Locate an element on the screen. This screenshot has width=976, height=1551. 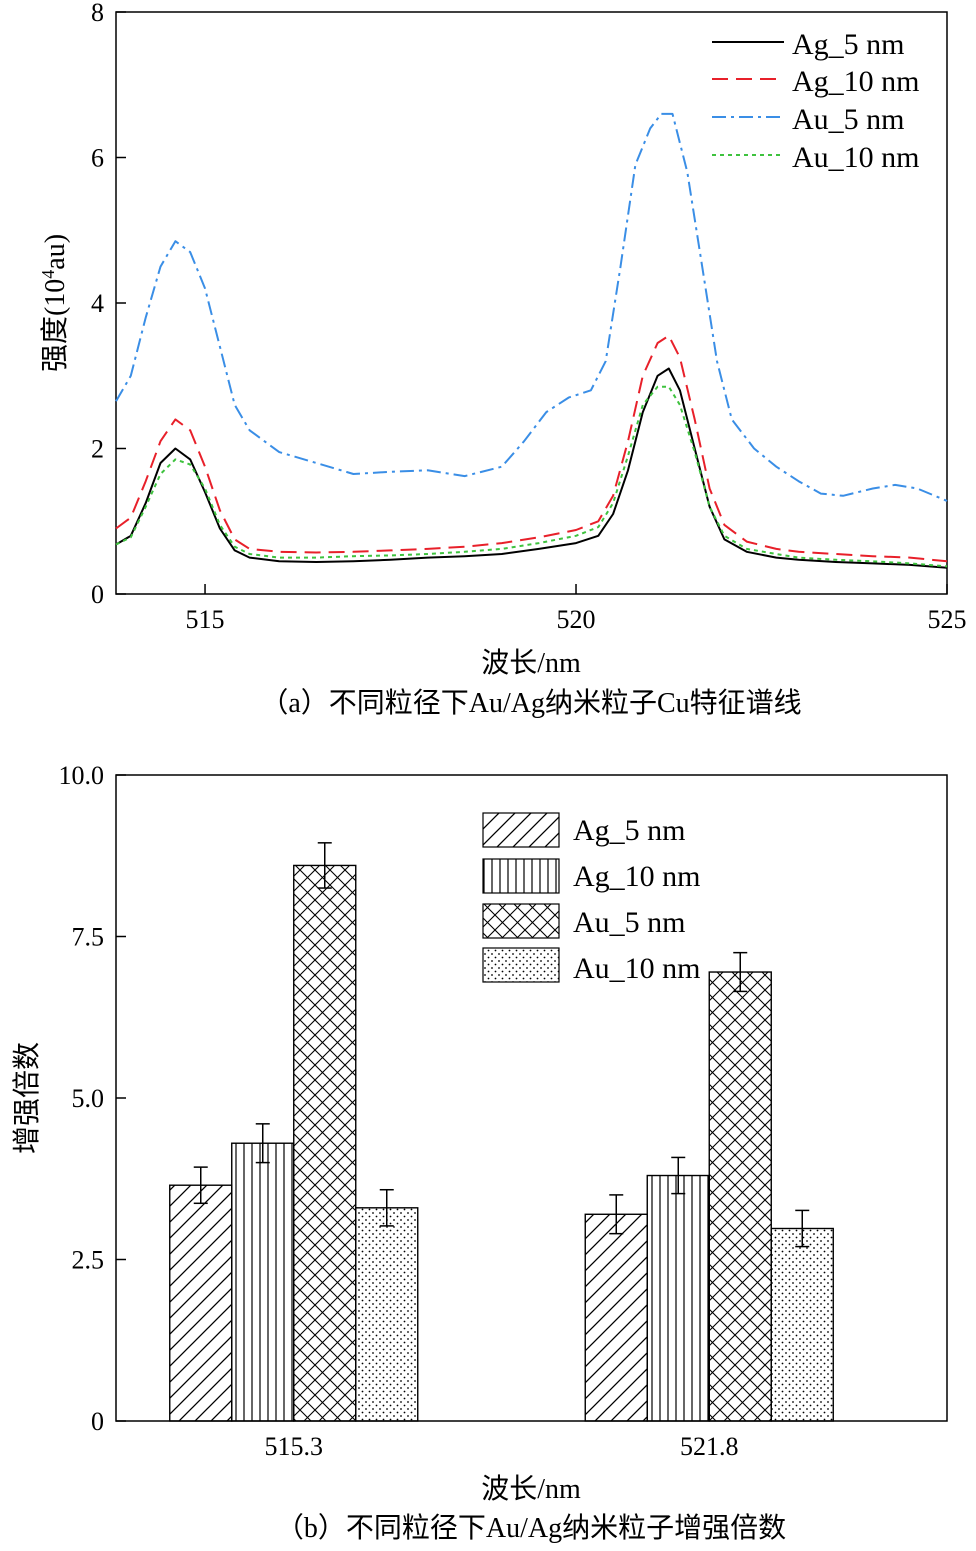
y-tick-label-a: 6 is located at coordinates (97, 158).